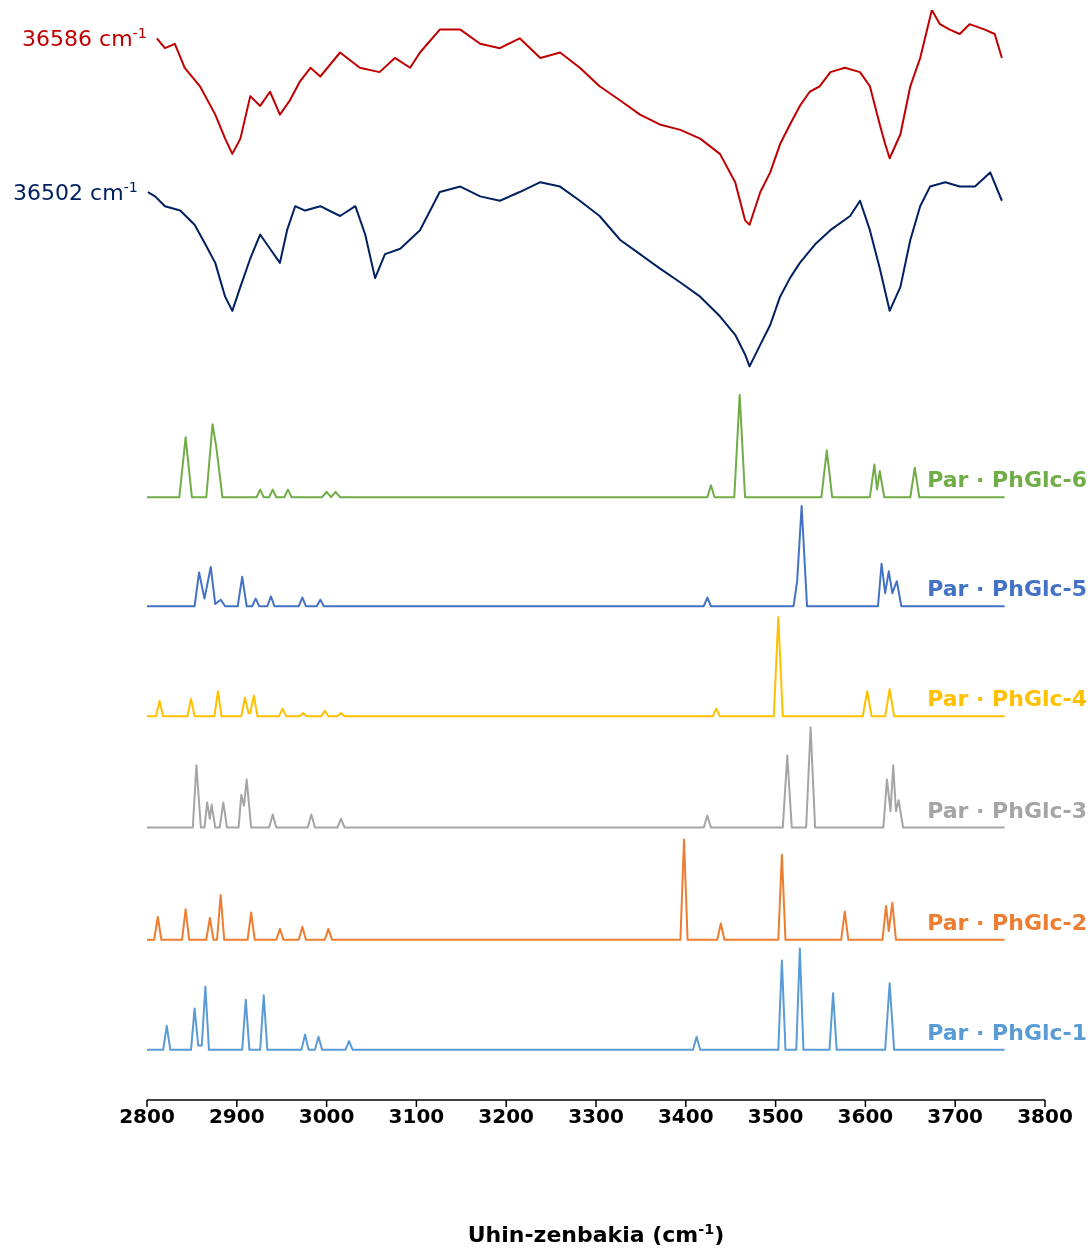 The image size is (1091, 1254). What do you see at coordinates (775, 1116) in the screenshot?
I see `x-tick-label: 3500` at bounding box center [775, 1116].